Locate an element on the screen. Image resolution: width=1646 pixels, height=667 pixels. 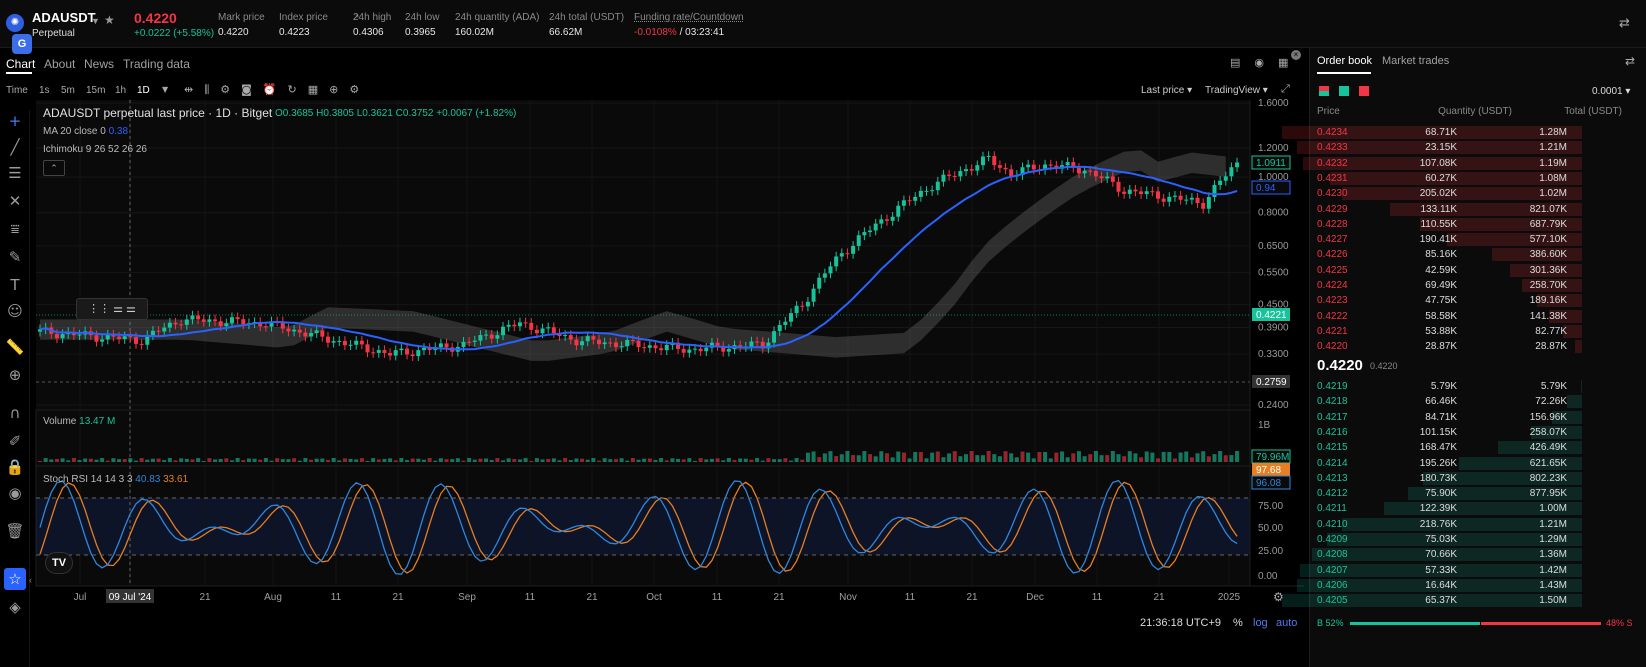
crosshair-icon: + is located at coordinates (15, 121).